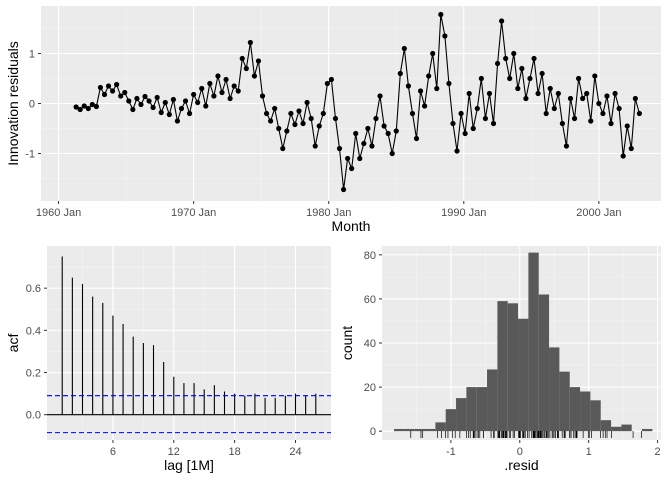 Image resolution: width=672 pixels, height=480 pixels. What do you see at coordinates (295, 452) in the screenshot?
I see `x-tick-label: 24` at bounding box center [295, 452].